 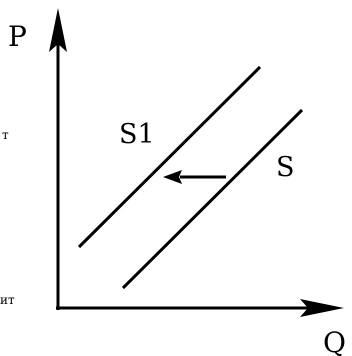 What do you see at coordinates (7, 300) in the screenshot?
I see `edge-fragment-lower: ит` at bounding box center [7, 300].